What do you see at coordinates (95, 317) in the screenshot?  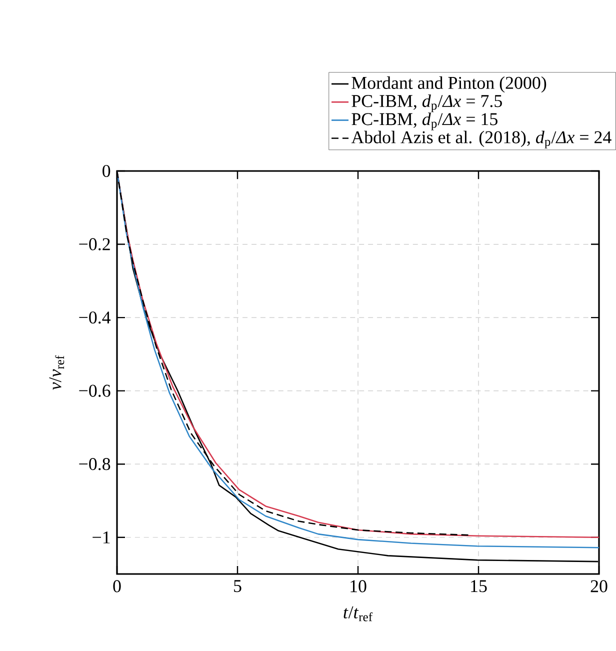 I see `y-tick-label: −0.4` at bounding box center [95, 317].